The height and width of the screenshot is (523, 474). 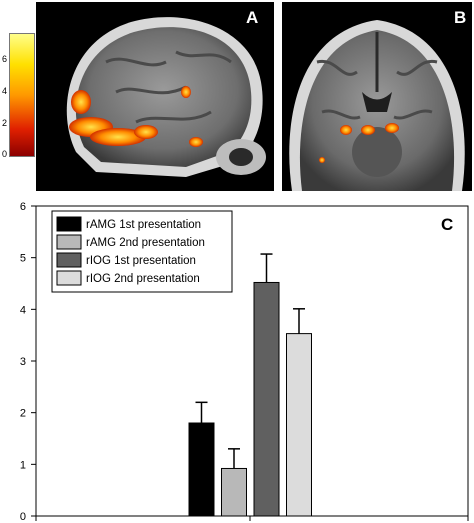 What do you see at coordinates (141, 261) in the screenshot?
I see `legend-label-3: rIOG 1st presentation` at bounding box center [141, 261].